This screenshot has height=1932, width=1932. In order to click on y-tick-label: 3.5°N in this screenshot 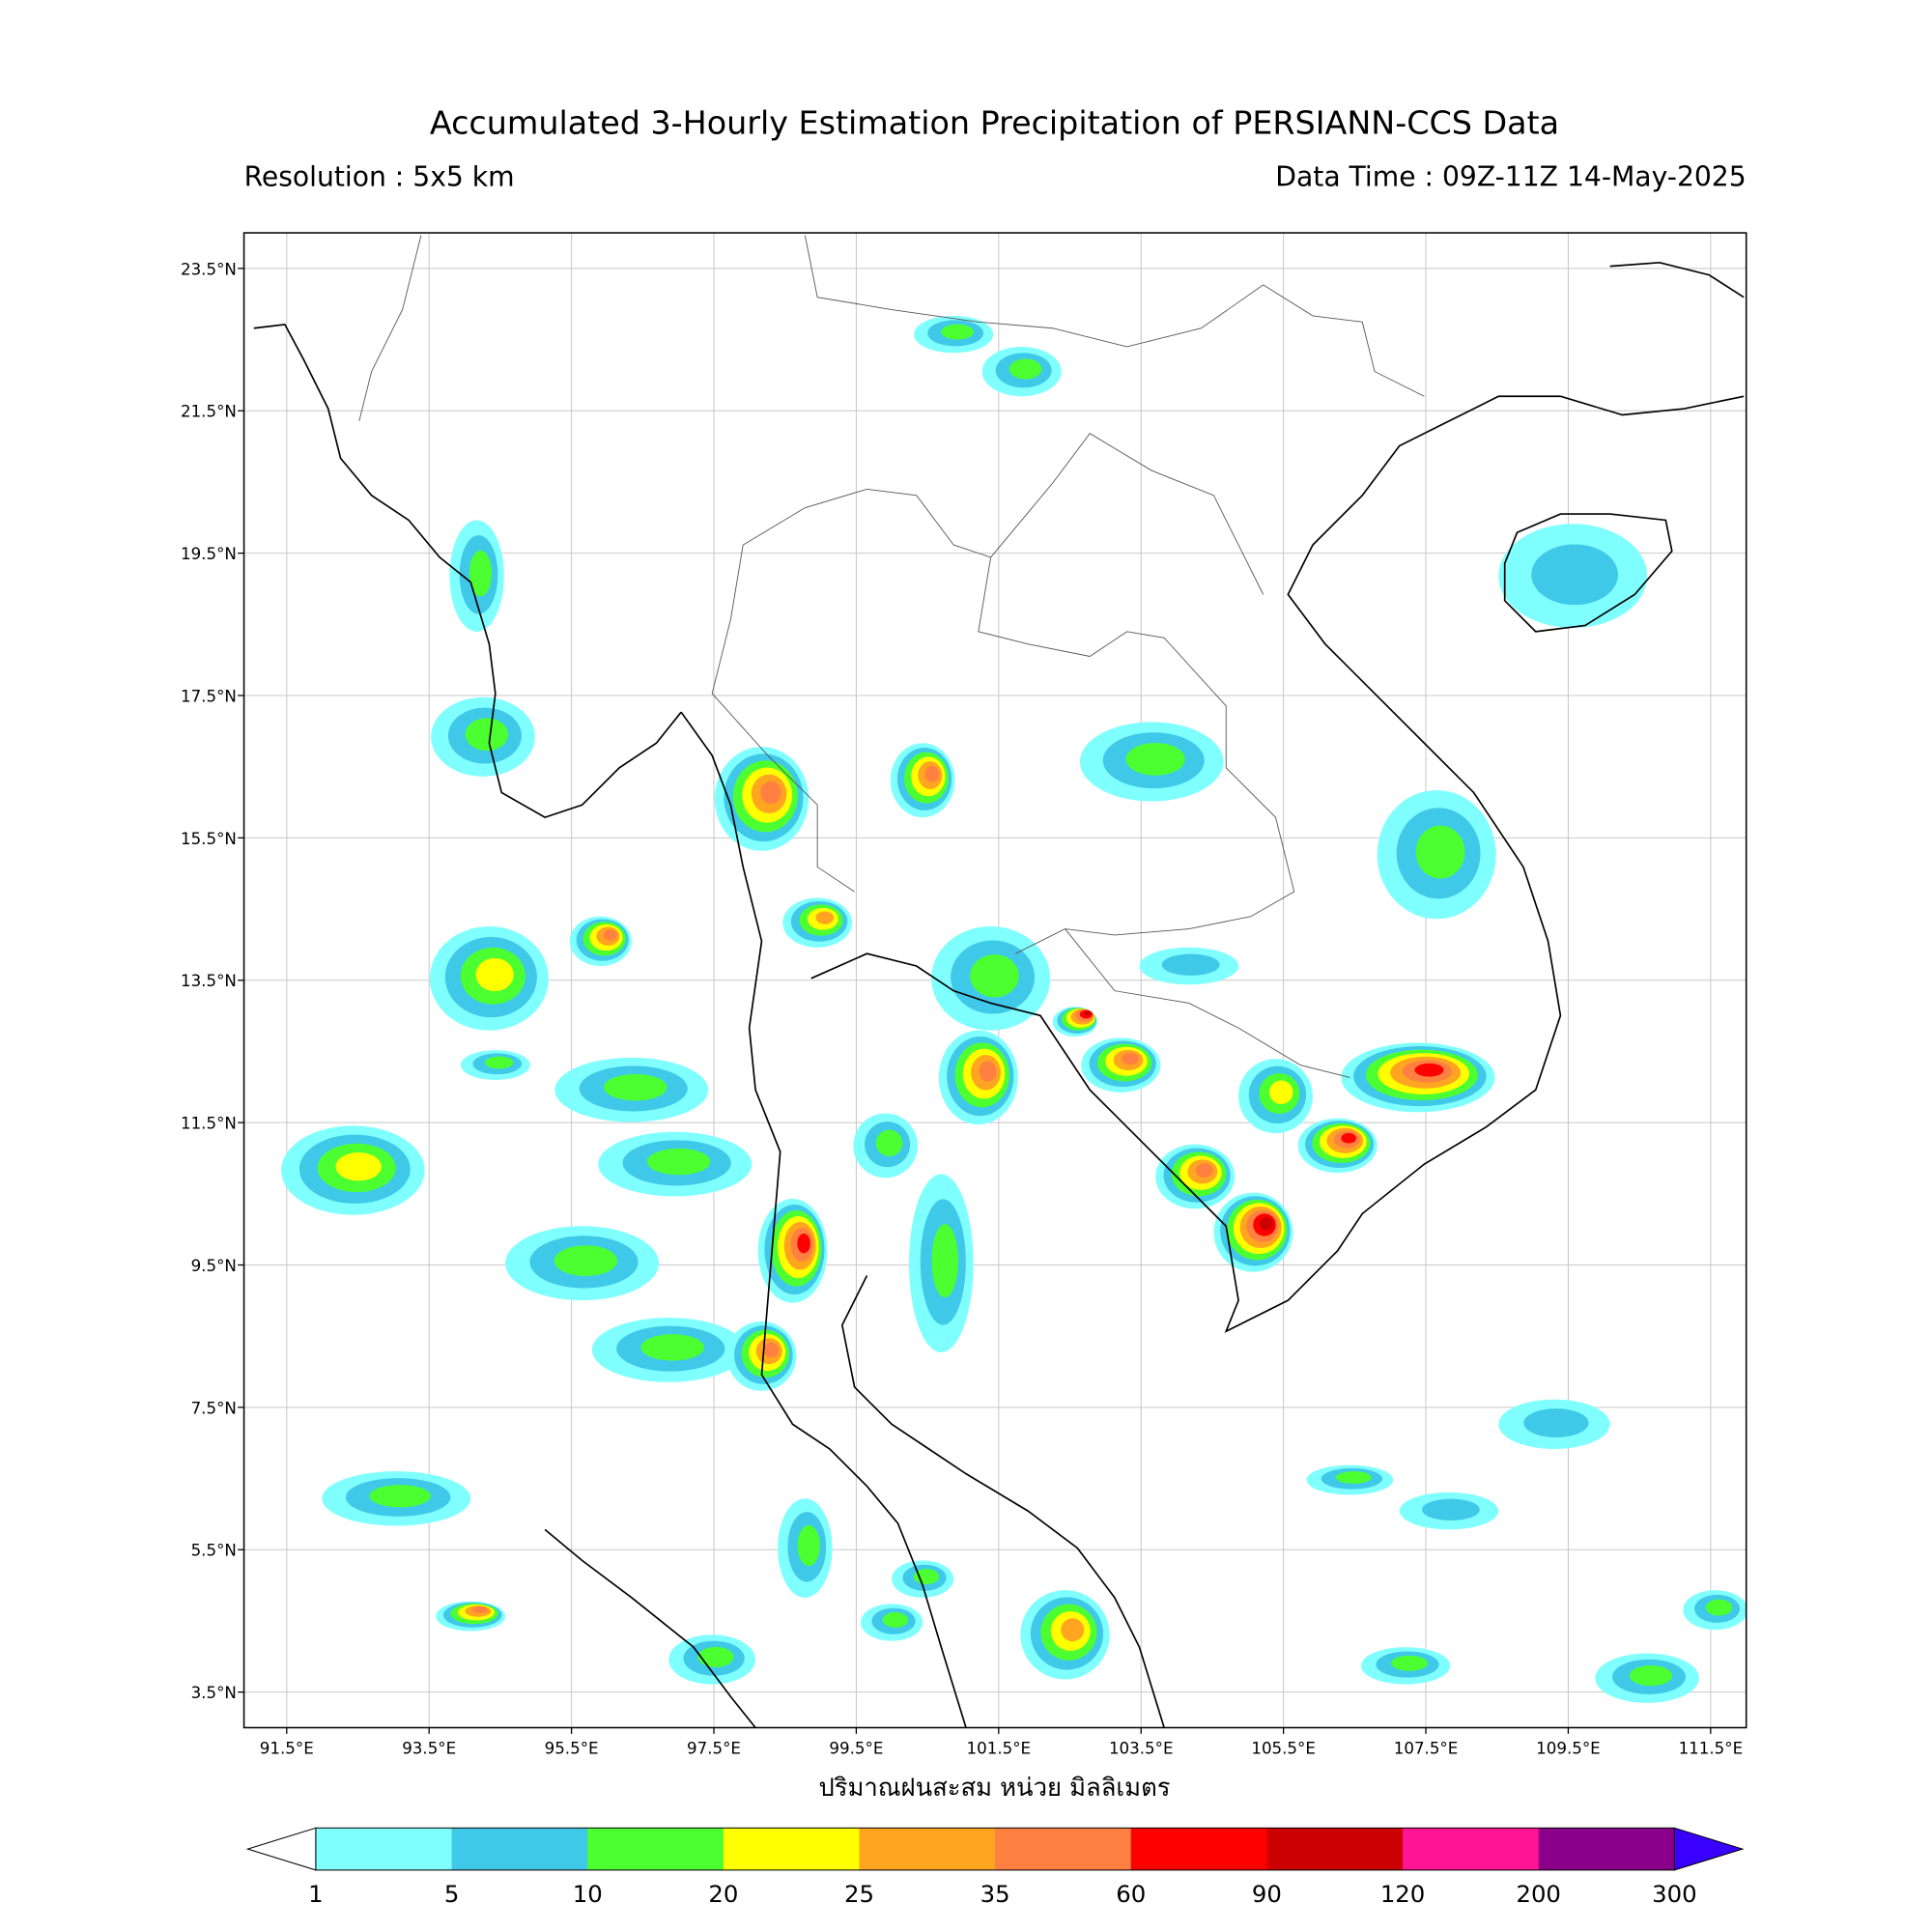, I will do `click(214, 1693)`.